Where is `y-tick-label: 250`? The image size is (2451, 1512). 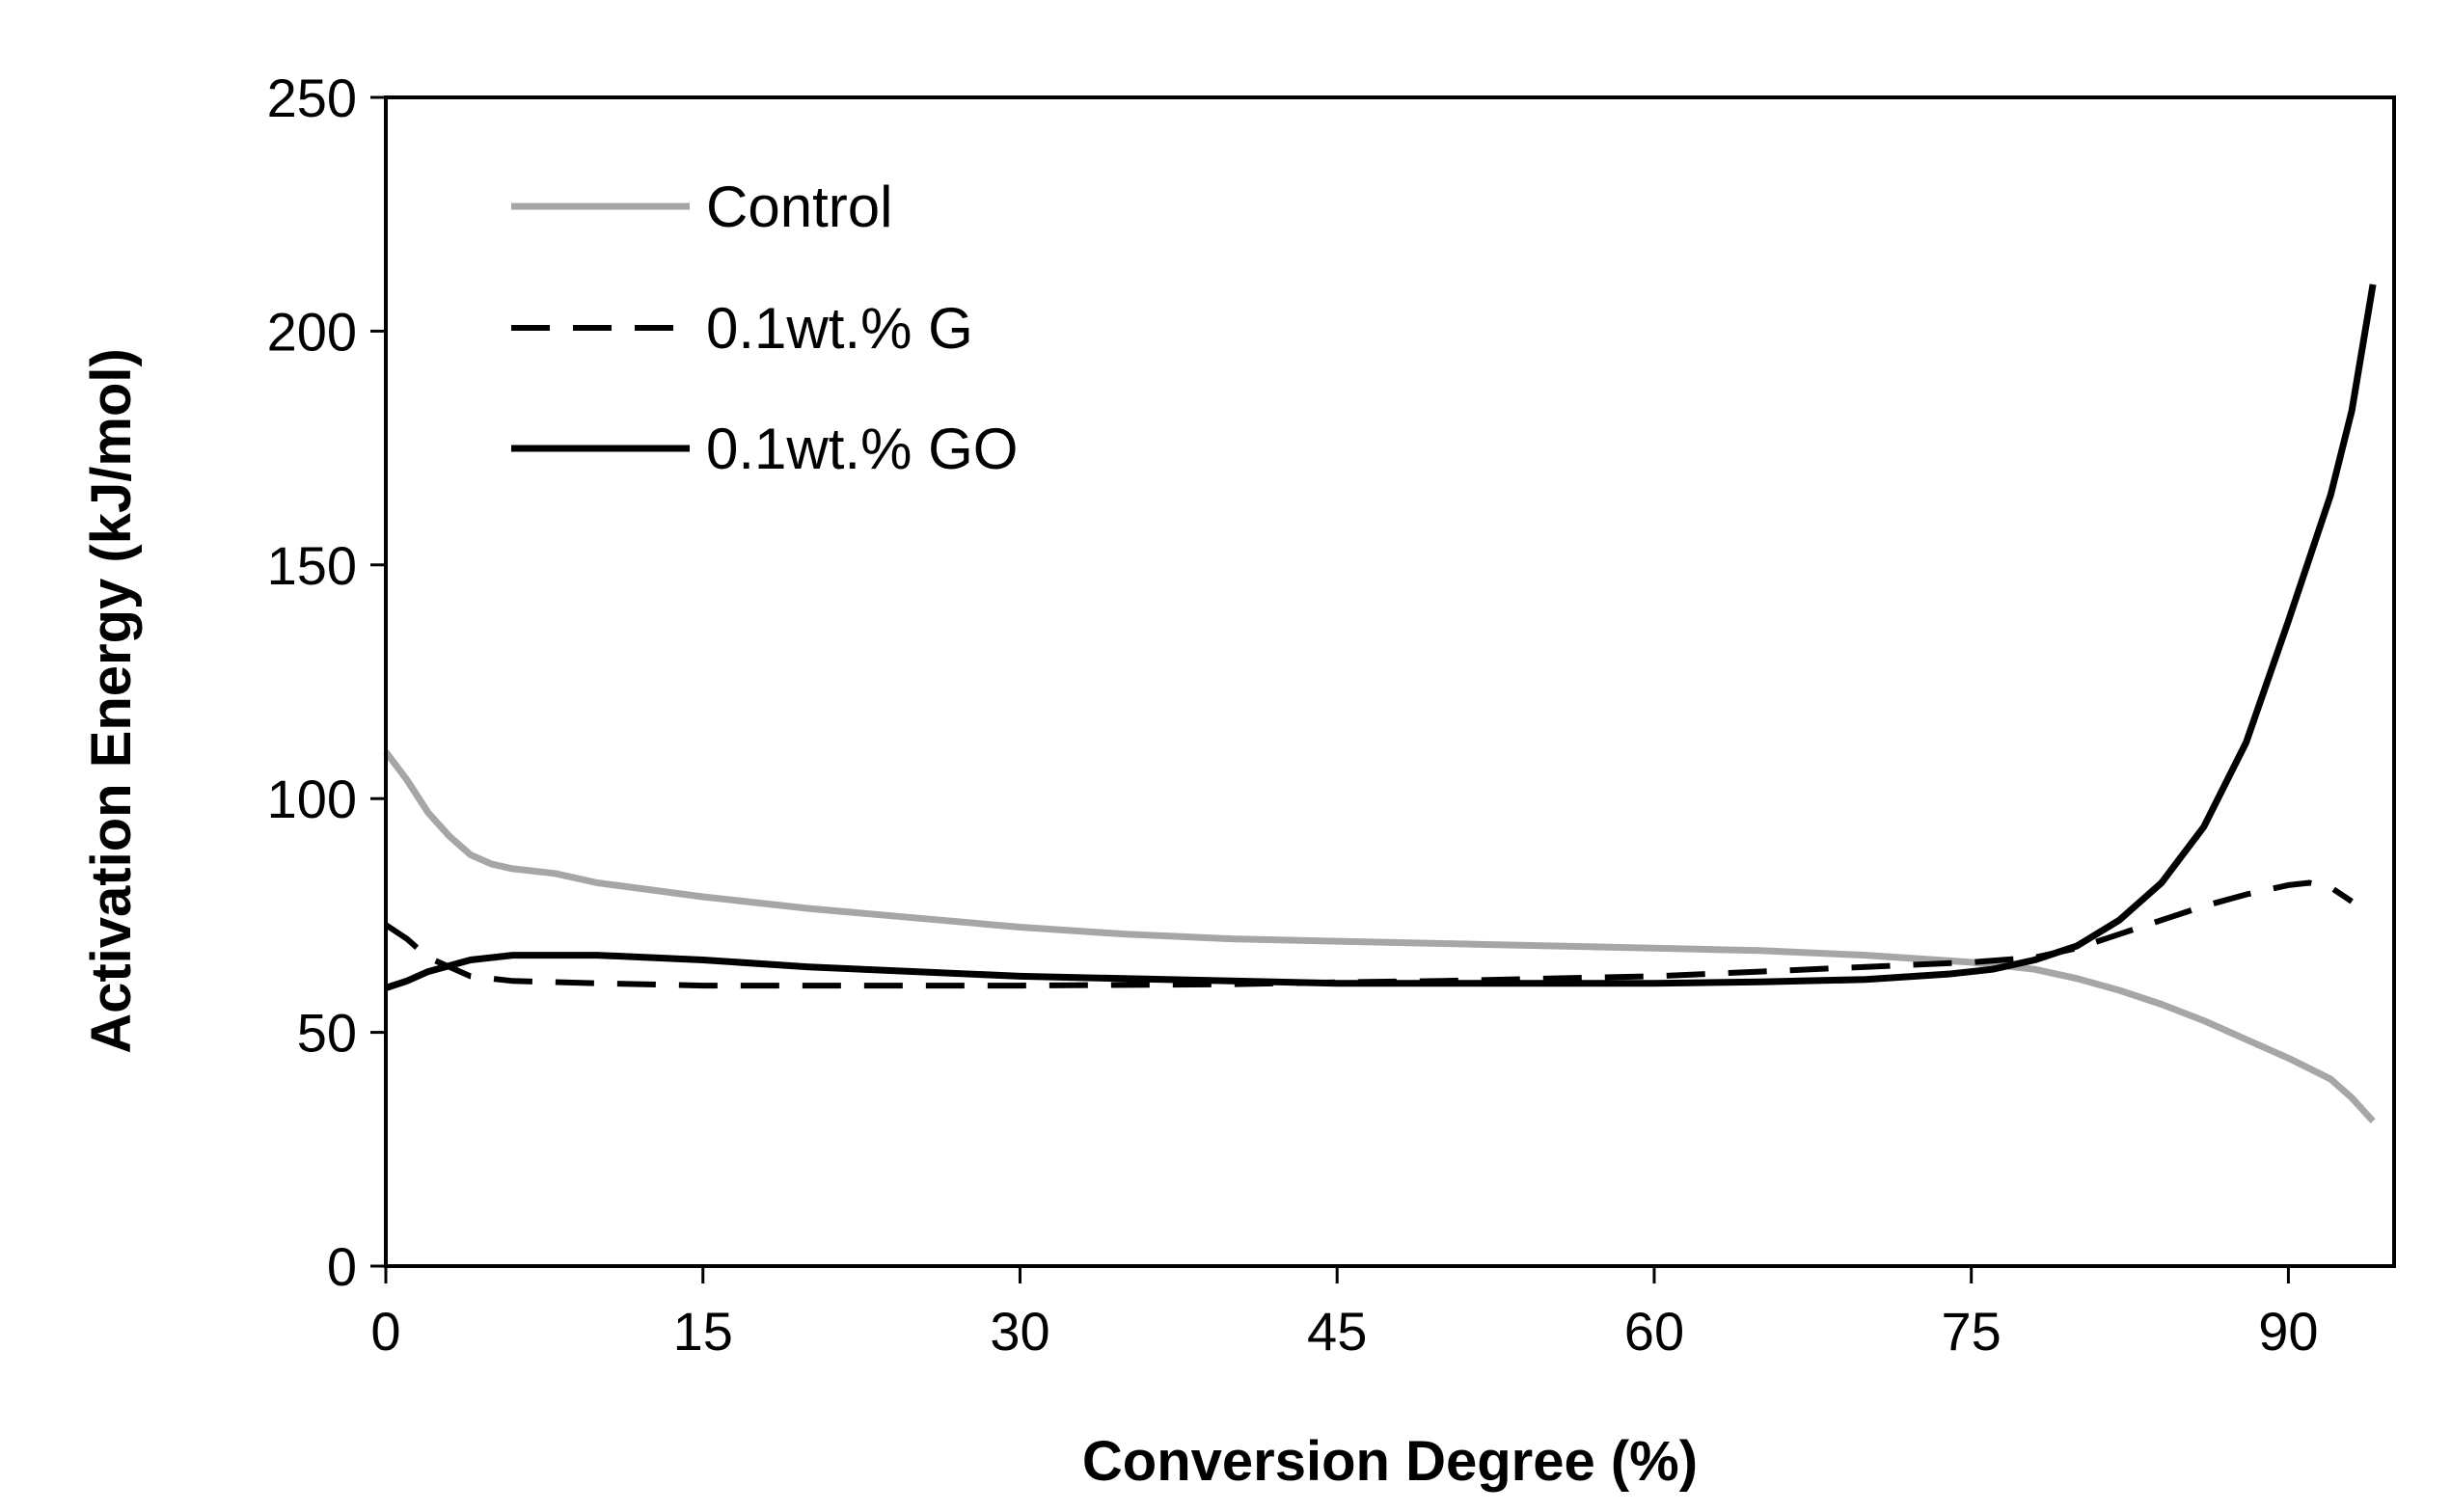 y-tick-label: 250 is located at coordinates (312, 98).